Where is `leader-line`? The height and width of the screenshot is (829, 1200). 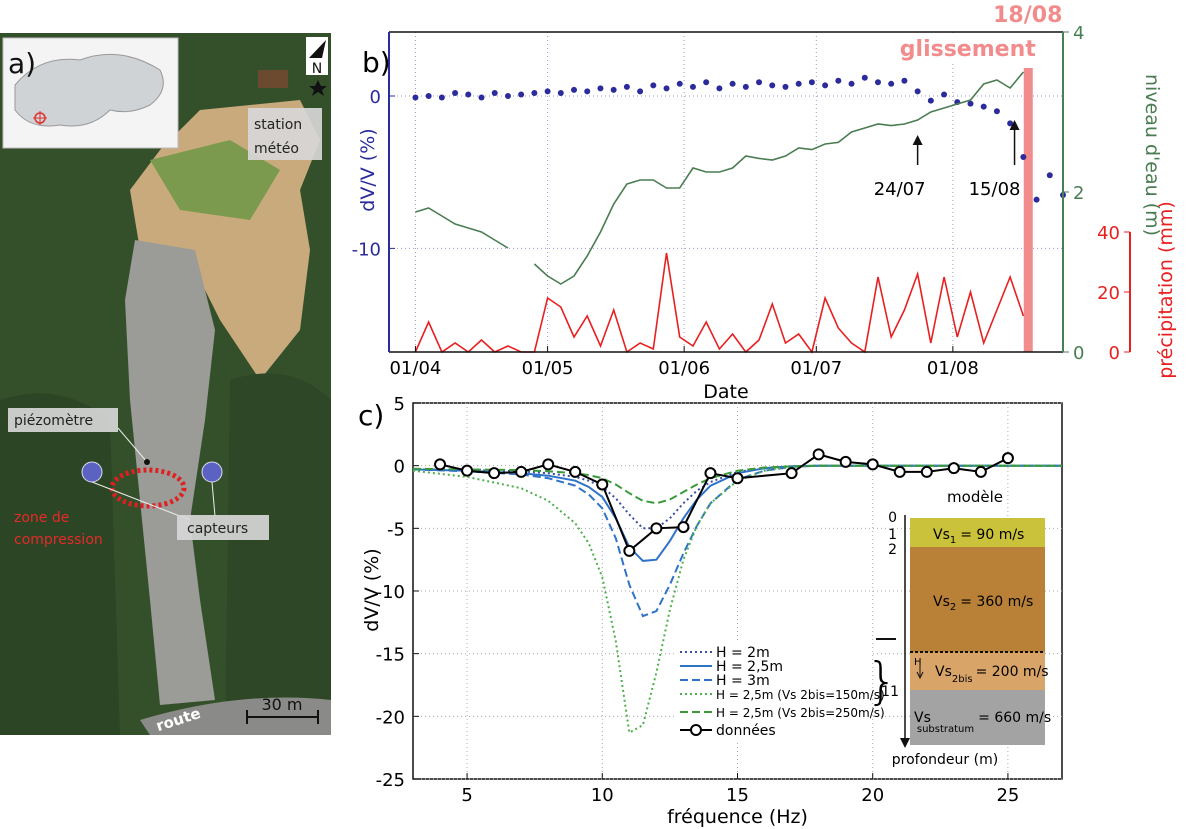 leader-line is located at coordinates (153, 501).